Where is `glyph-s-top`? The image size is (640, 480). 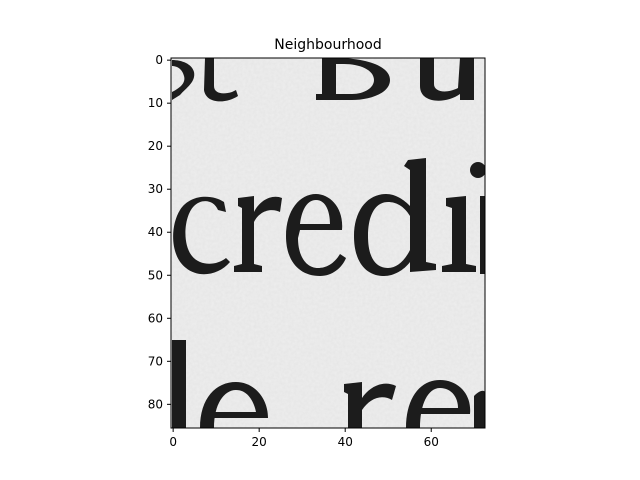
glyph-s-top is located at coordinates (183, 80).